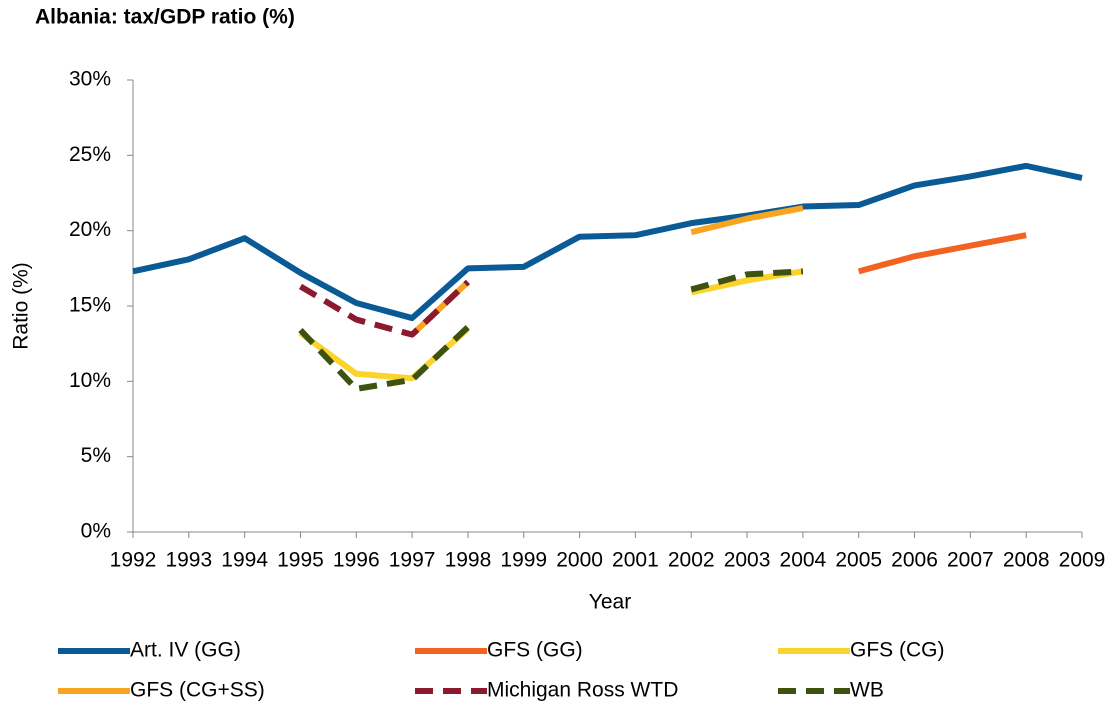  What do you see at coordinates (96, 531) in the screenshot?
I see `y-tick-label: 0%` at bounding box center [96, 531].